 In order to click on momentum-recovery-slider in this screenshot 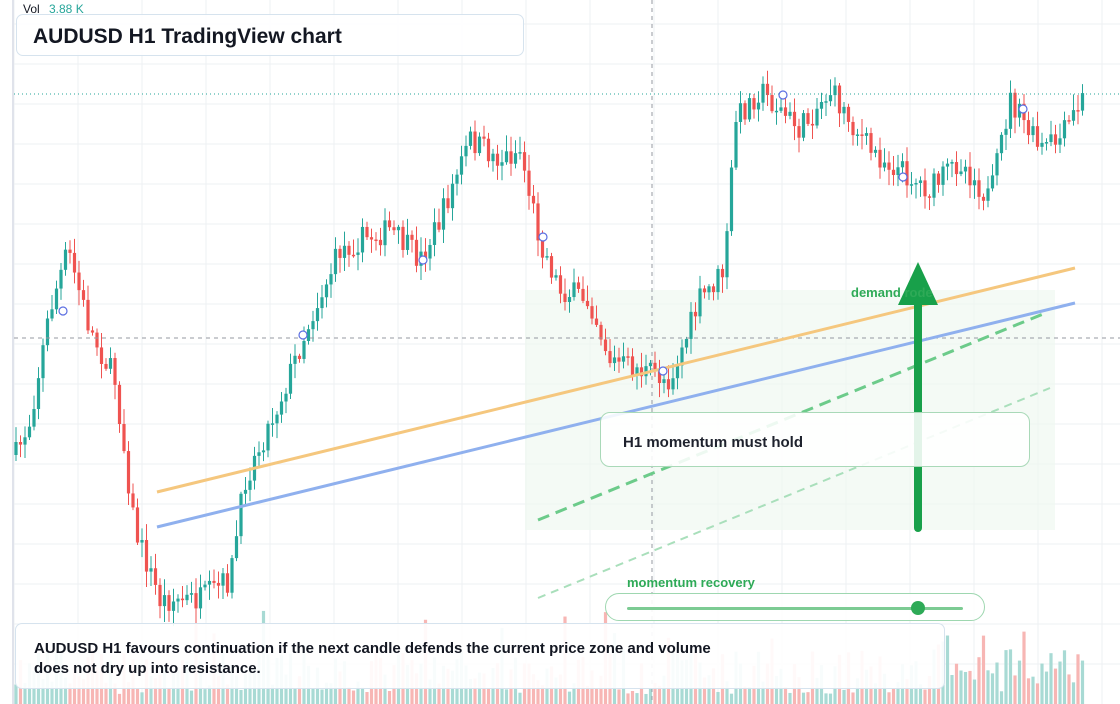, I will do `click(795, 607)`.